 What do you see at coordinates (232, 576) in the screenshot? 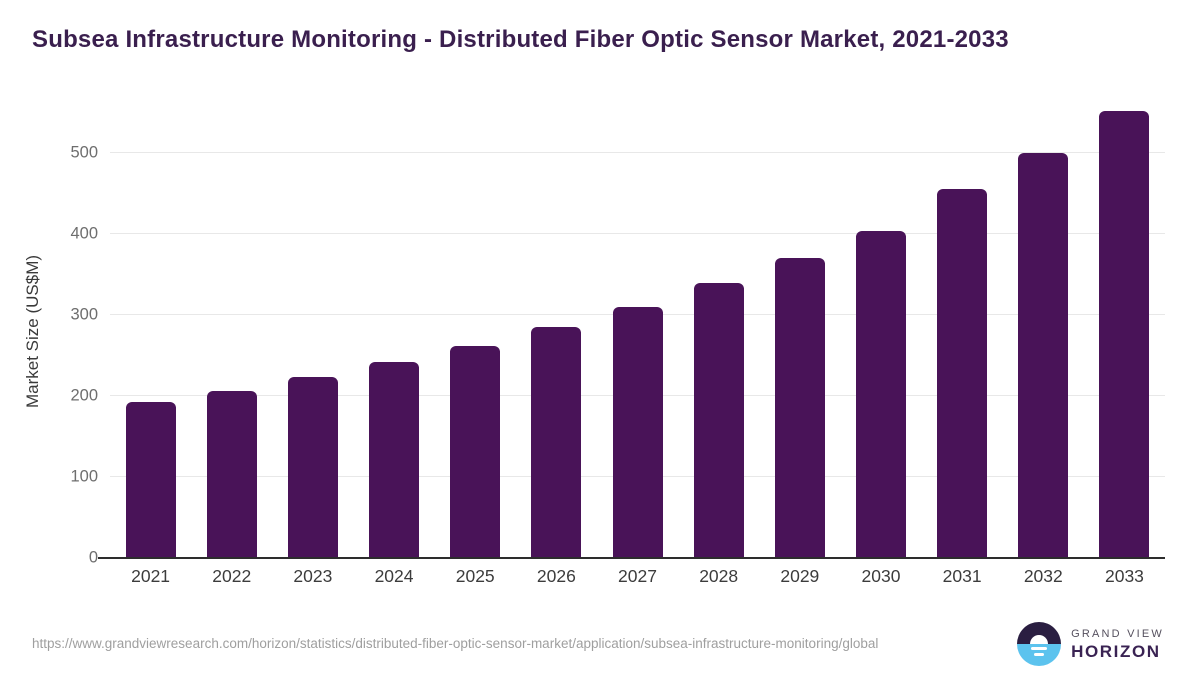
I see `x-tick-label: 2022` at bounding box center [232, 576].